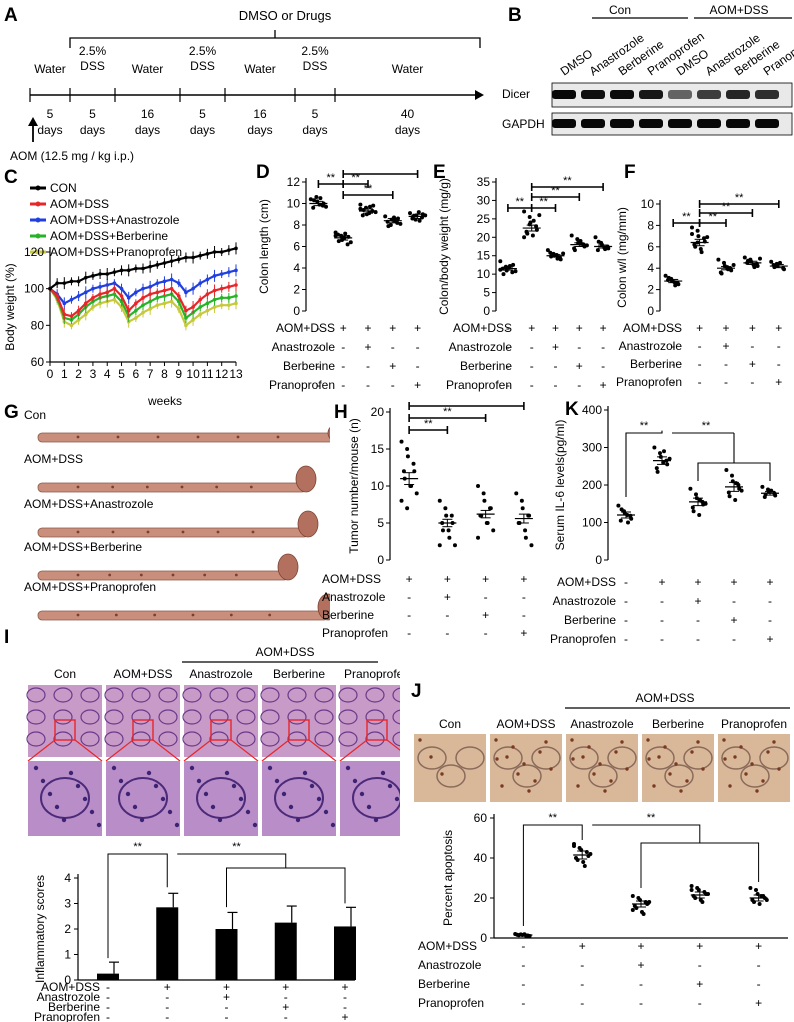 This screenshot has width=794, height=1022. What do you see at coordinates (652, 328) in the screenshot?
I see `treatment-name: AOM+DSS` at bounding box center [652, 328].